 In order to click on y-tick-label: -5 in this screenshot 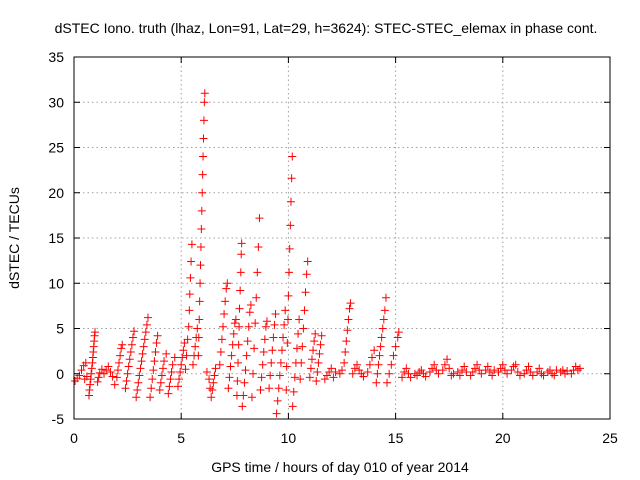, I will do `click(58, 419)`.